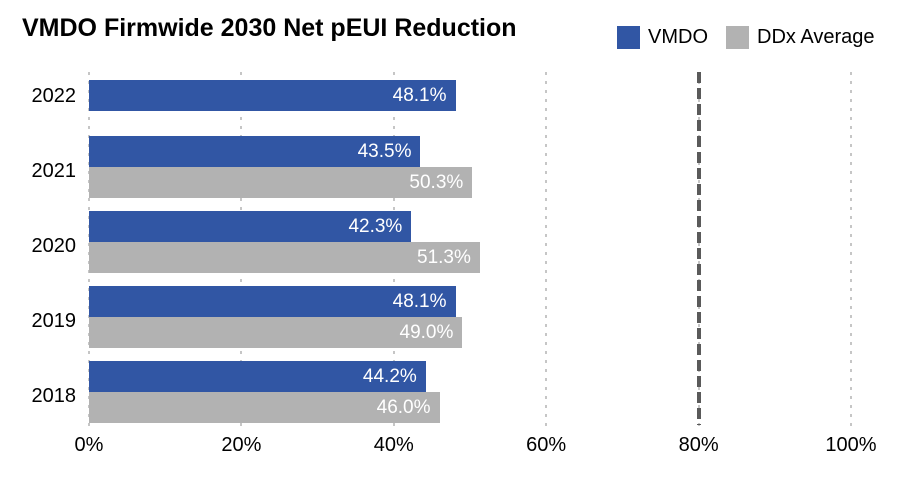 The image size is (901, 490). I want to click on target-reference-line-80pct, so click(698, 248).